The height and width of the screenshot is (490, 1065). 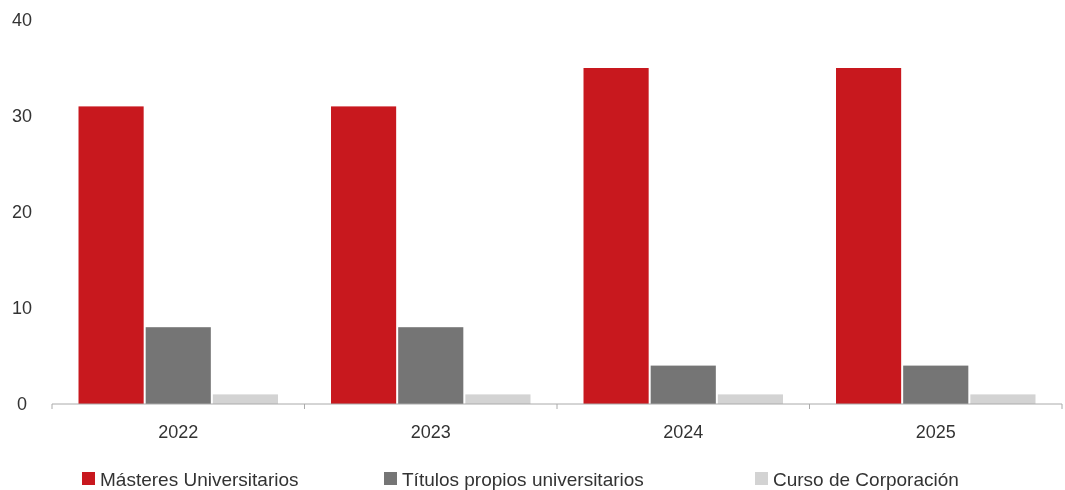 I want to click on y-tick-label: 30, so click(x=22, y=116).